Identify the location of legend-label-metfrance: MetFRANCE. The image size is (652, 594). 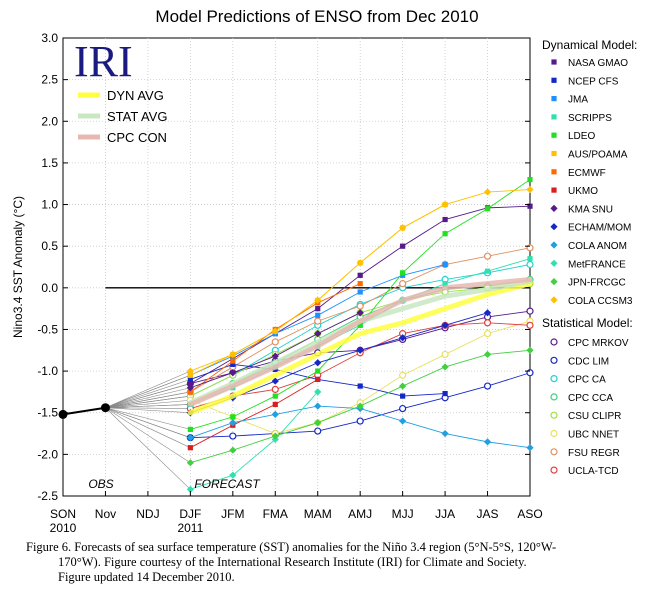
(597, 264).